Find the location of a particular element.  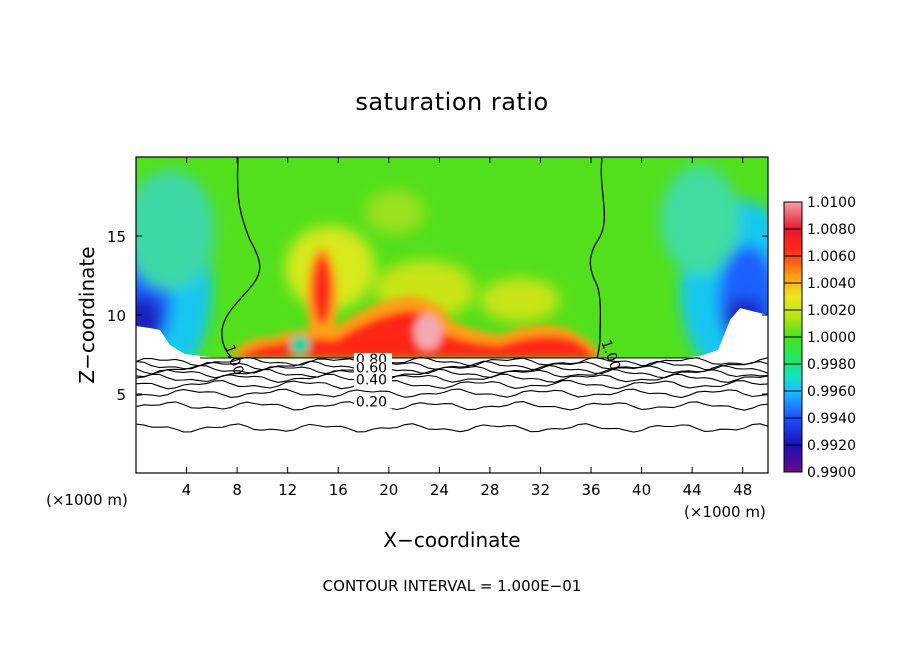

lower-contours is located at coordinates (452, 394).